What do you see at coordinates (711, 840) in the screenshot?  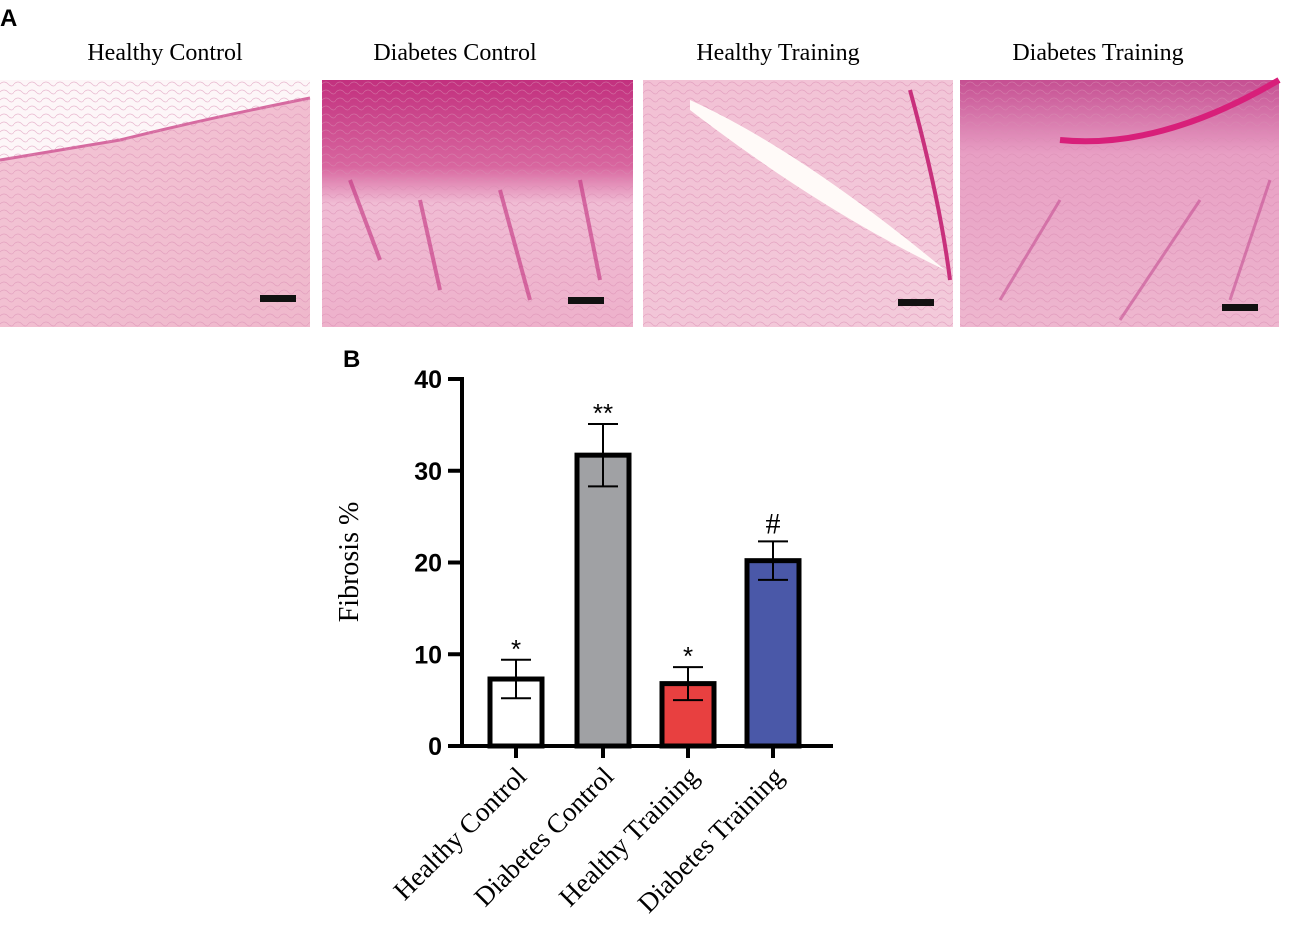 I see `x-tick-label: Diabetes Training` at bounding box center [711, 840].